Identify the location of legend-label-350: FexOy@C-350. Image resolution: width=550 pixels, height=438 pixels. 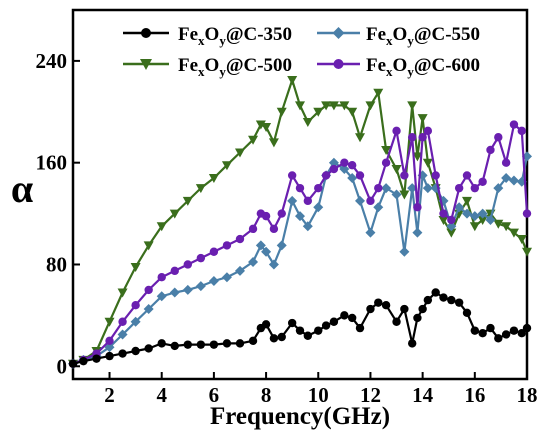
(235, 36).